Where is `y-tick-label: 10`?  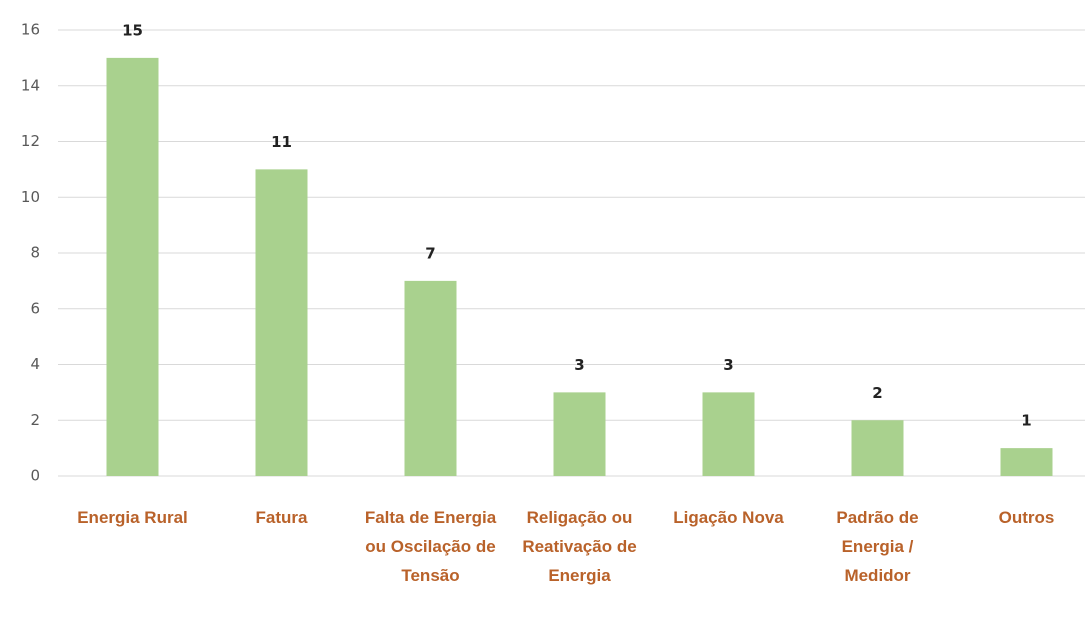
y-tick-label: 10 is located at coordinates (30, 197).